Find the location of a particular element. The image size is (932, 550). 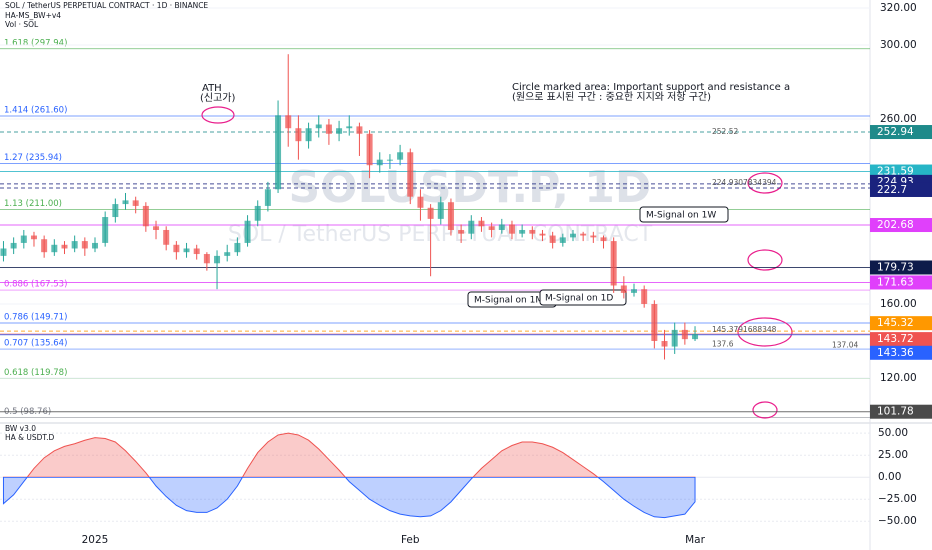

y-tick-label: 50.00 is located at coordinates (893, 433).